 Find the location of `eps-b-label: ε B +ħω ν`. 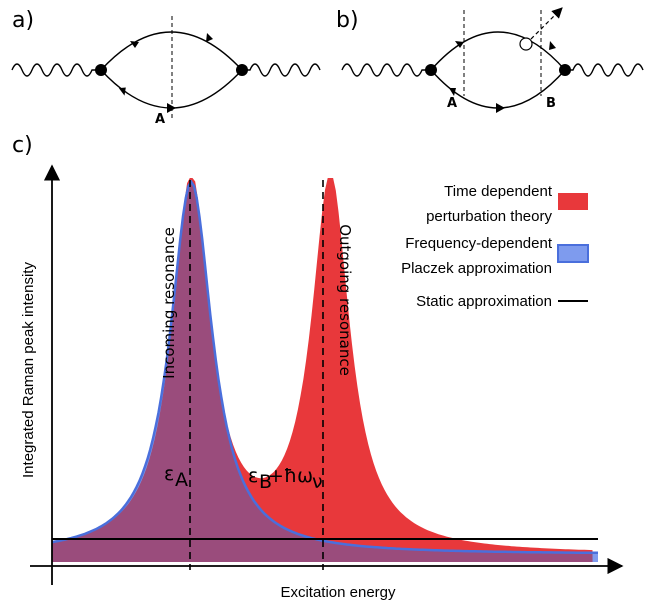

eps-b-label: ε B +ħω ν is located at coordinates (285, 479).